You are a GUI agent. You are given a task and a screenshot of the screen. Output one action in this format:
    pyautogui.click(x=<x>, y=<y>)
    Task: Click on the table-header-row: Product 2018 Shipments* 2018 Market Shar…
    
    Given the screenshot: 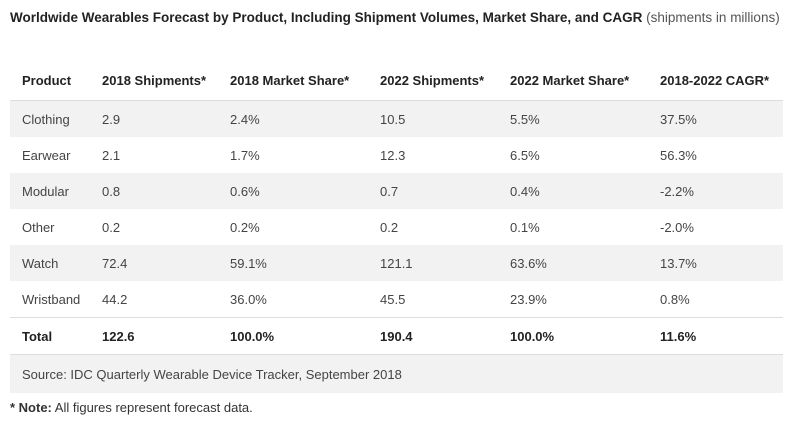 What is the action you would take?
    pyautogui.click(x=396, y=80)
    